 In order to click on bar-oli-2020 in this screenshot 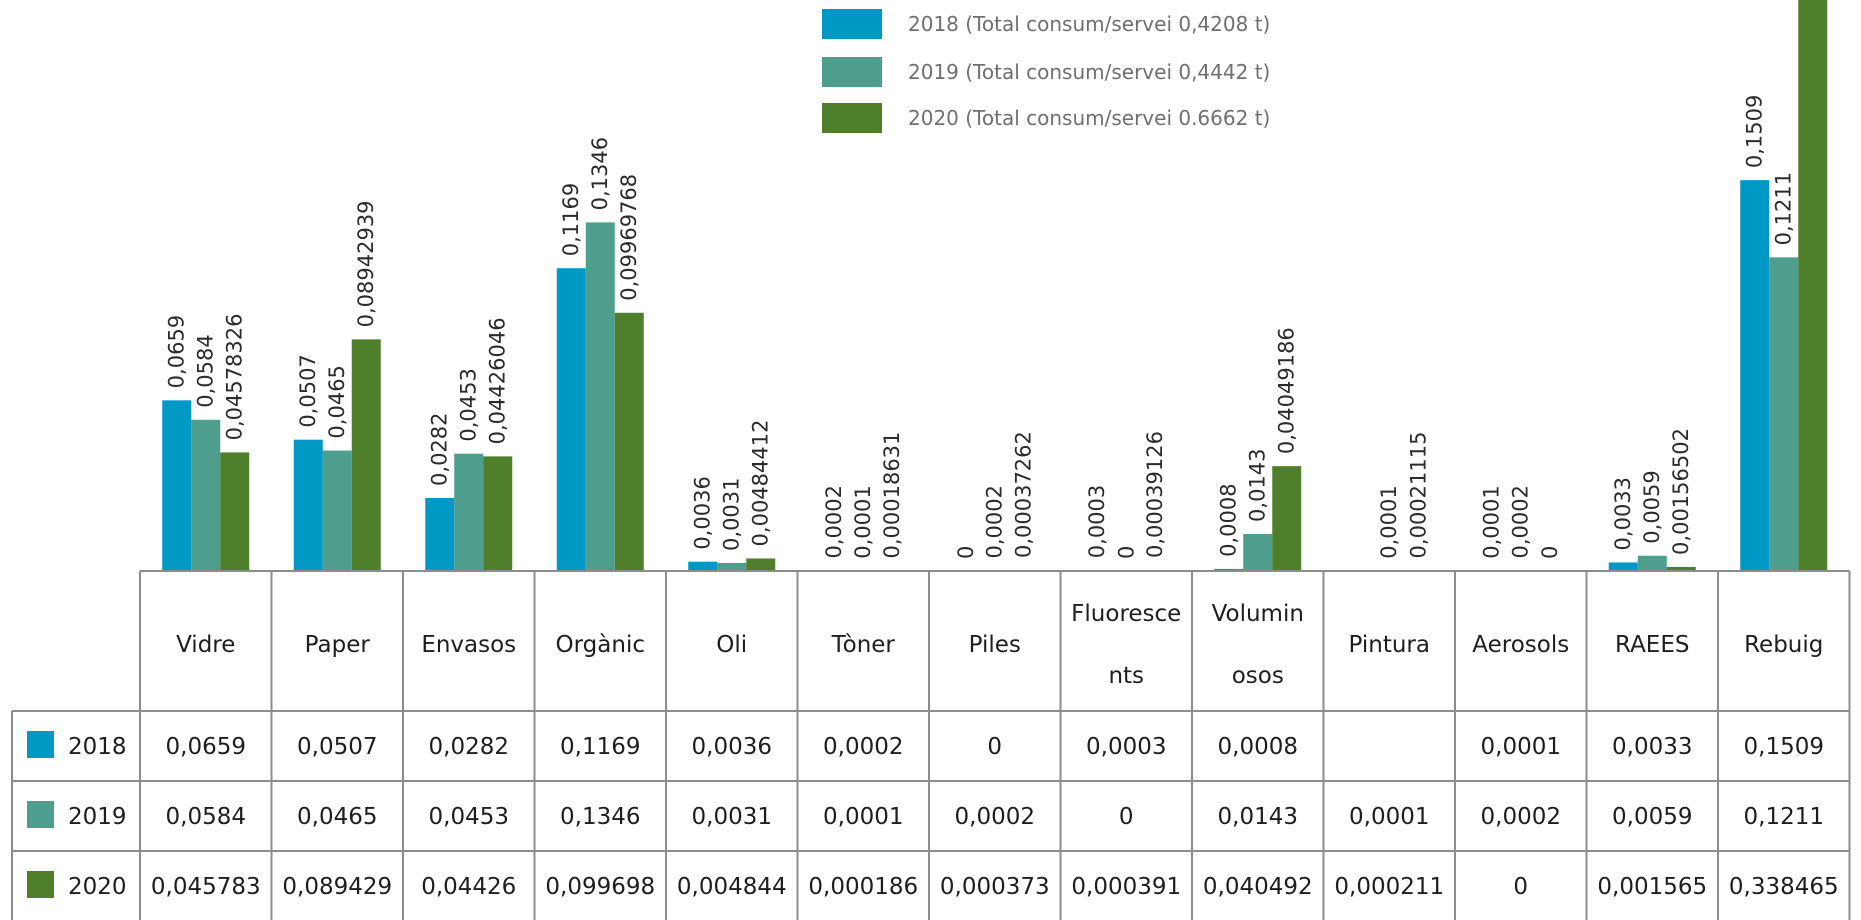, I will do `click(761, 564)`.